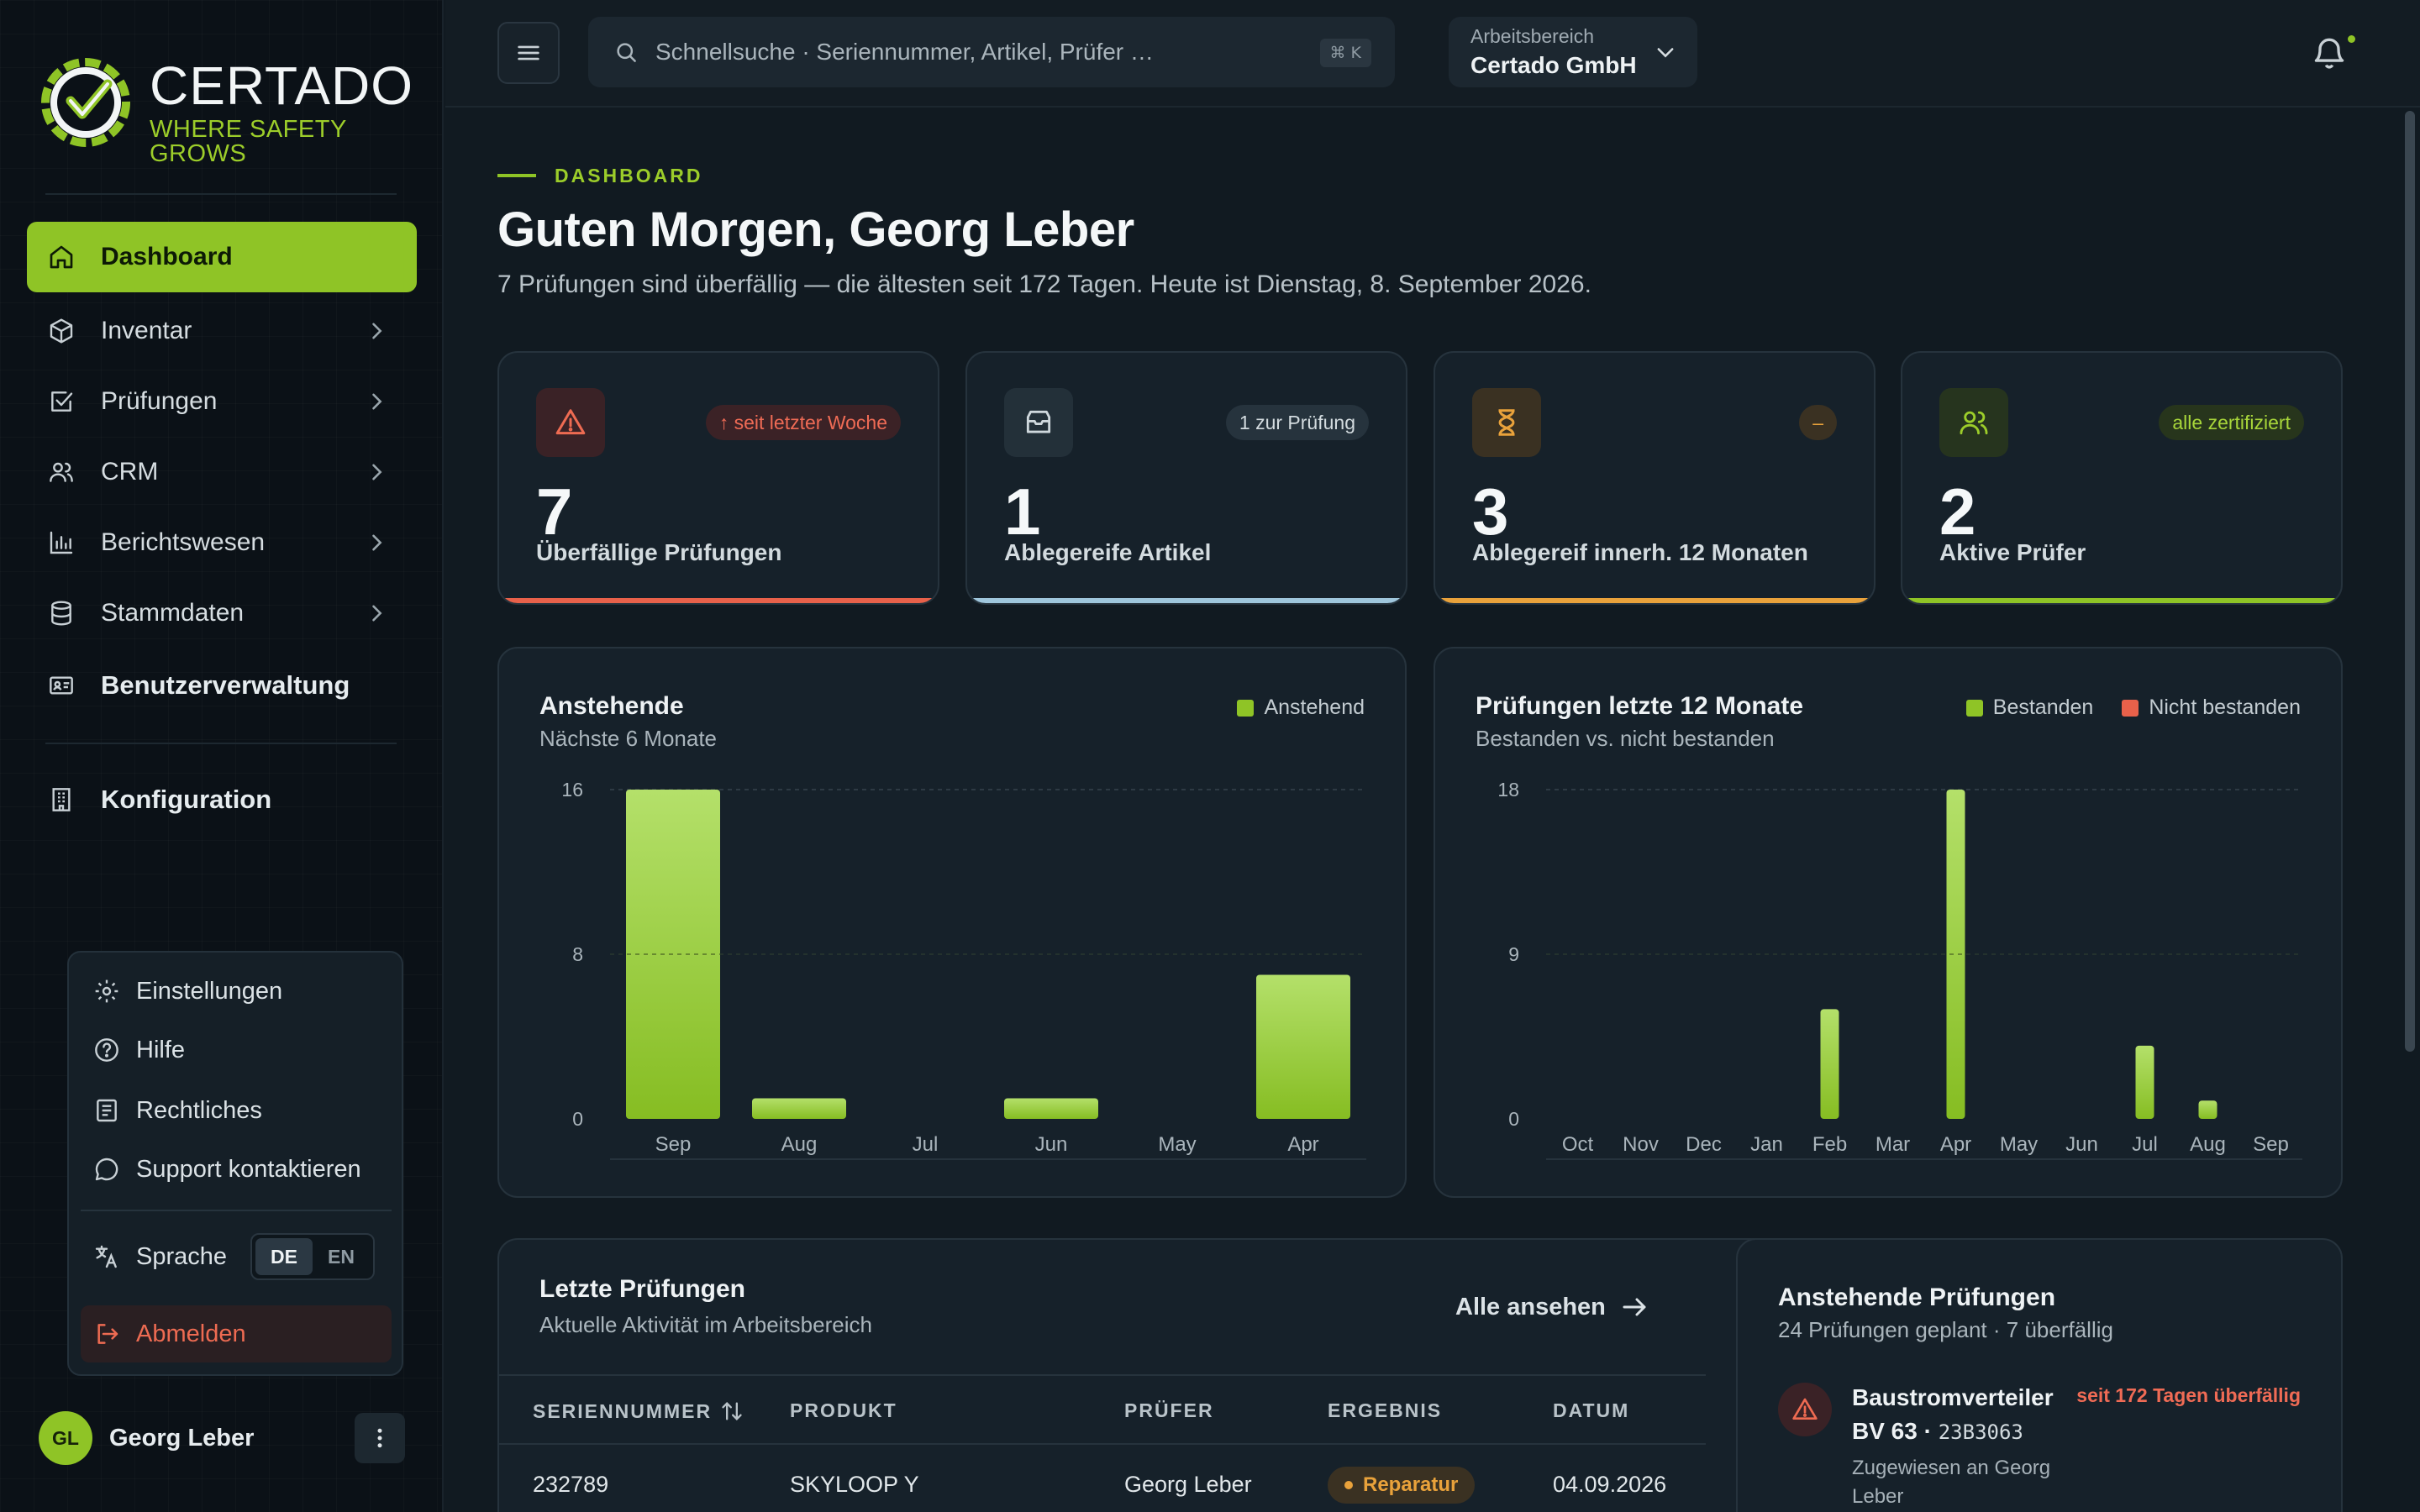 This screenshot has width=2420, height=1512. What do you see at coordinates (62, 472) in the screenshot?
I see `users-icon` at bounding box center [62, 472].